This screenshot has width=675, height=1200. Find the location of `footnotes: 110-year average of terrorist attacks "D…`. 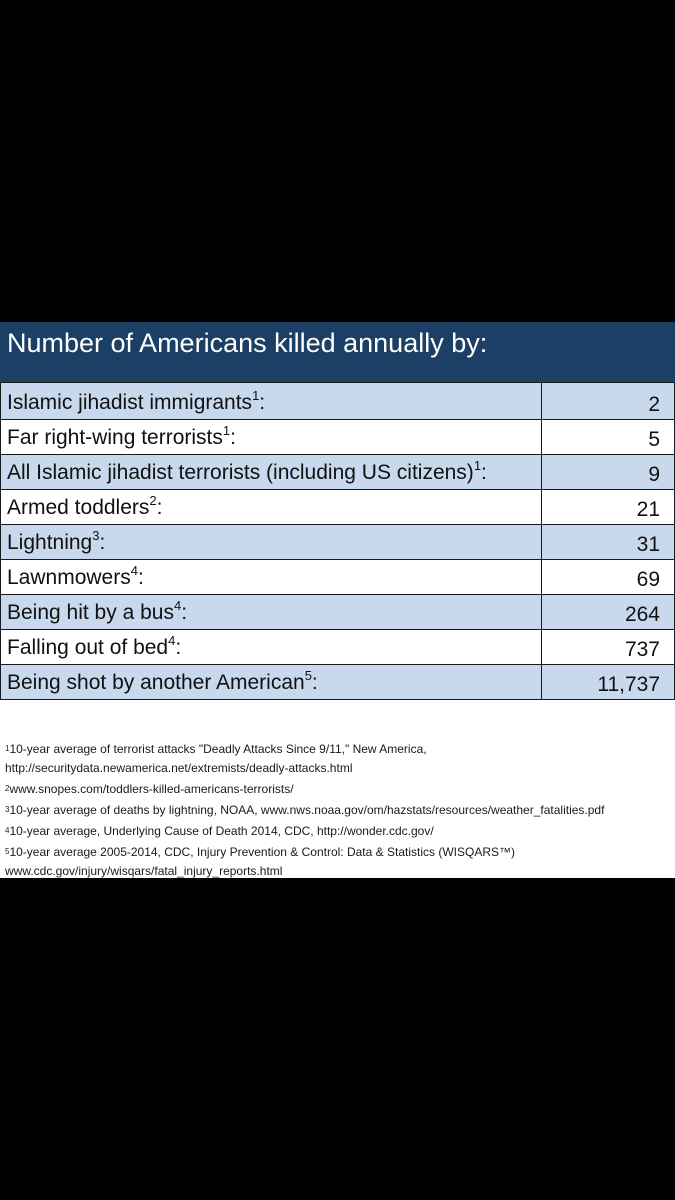

footnotes: 110-year average of terrorist attacks "D… is located at coordinates (337, 811).